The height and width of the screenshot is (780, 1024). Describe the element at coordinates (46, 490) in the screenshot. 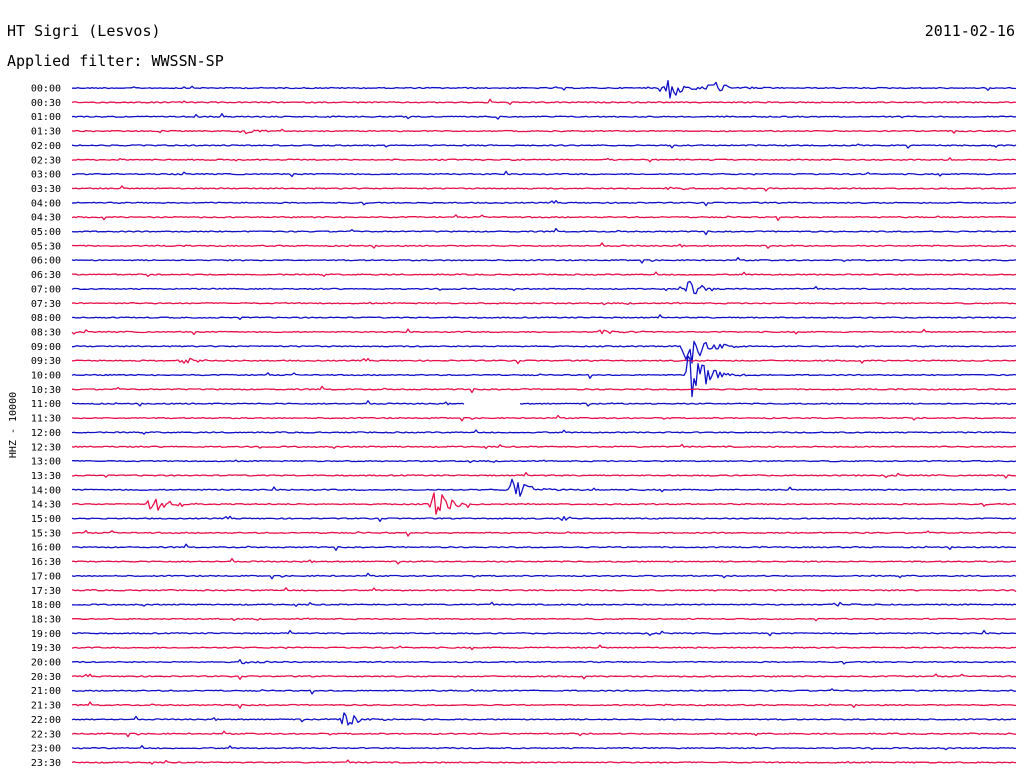

I see `trace-tick-label: 14:00` at that location.